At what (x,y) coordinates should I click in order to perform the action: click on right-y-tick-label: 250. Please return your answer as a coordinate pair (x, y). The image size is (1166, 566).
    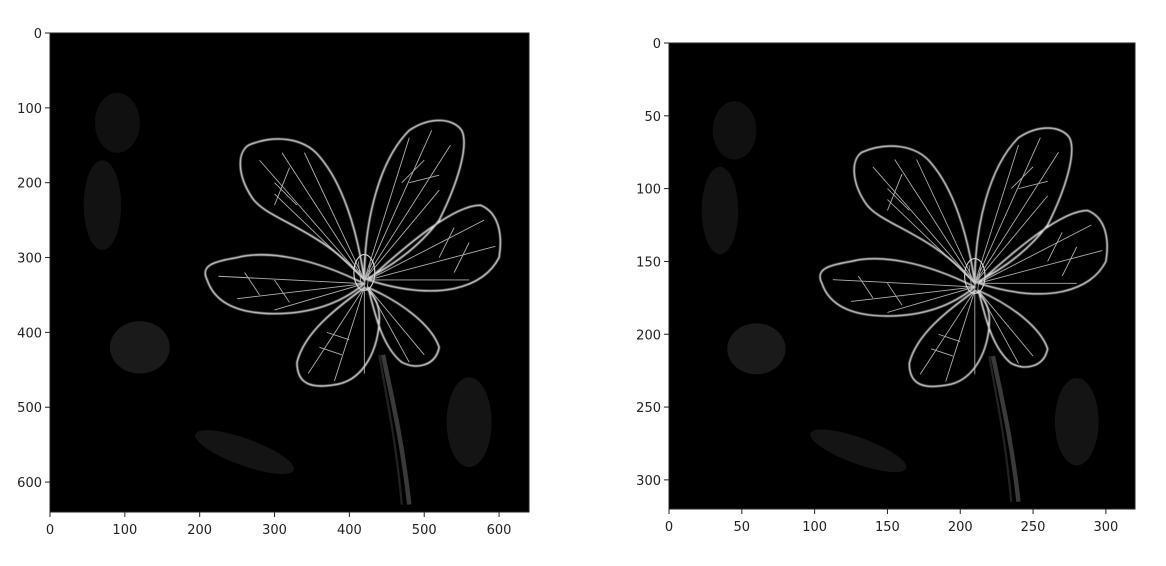
    Looking at the image, I should click on (648, 408).